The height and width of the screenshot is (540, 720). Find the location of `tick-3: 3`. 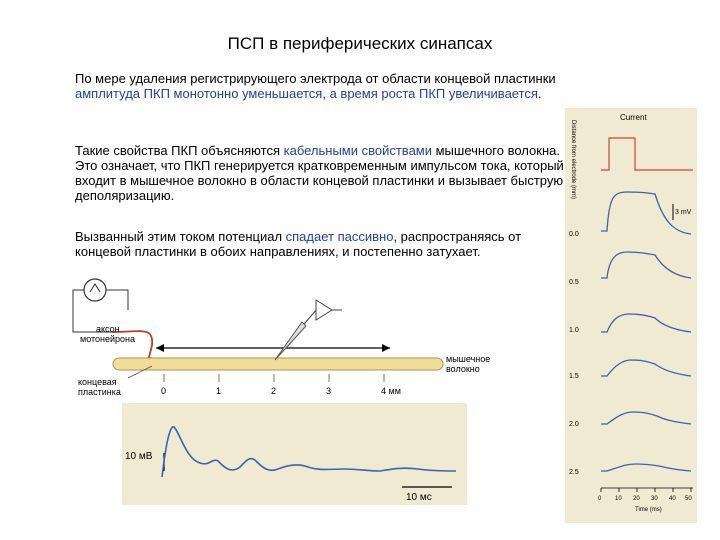

tick-3: 3 is located at coordinates (328, 391).